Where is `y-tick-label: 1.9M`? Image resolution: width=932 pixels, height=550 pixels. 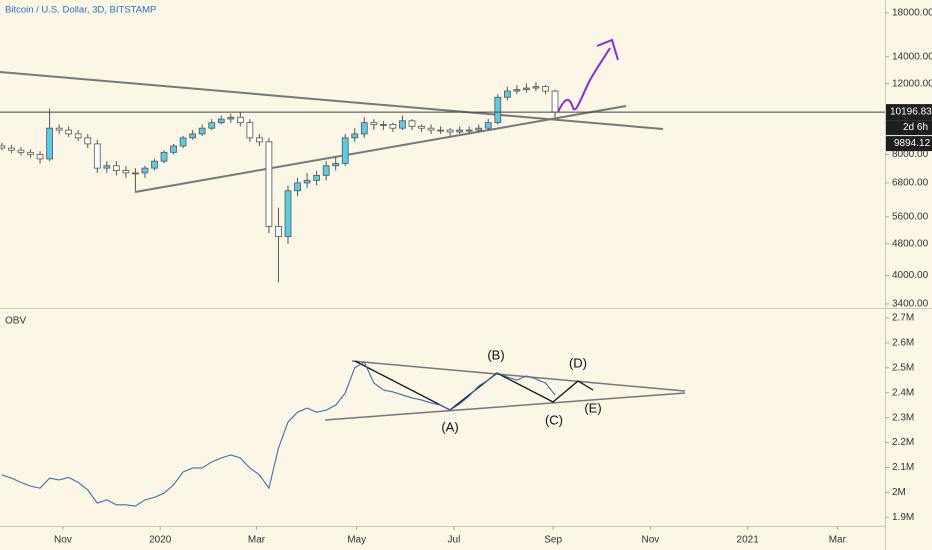
y-tick-label: 1.9M is located at coordinates (903, 517).